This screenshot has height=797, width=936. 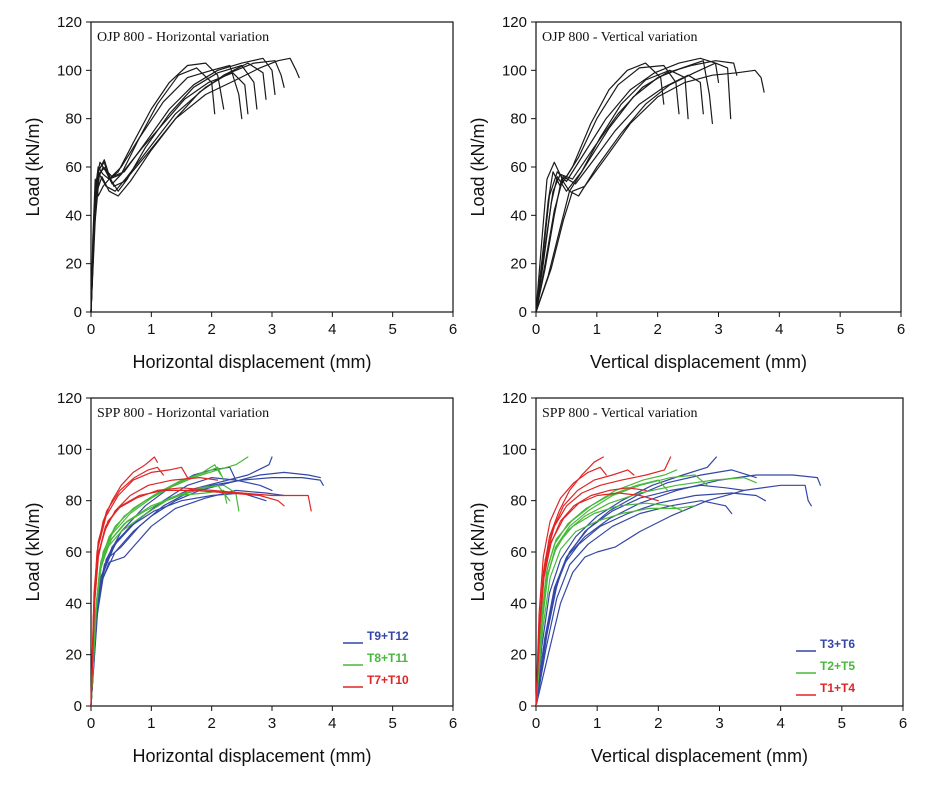 I want to click on legend-label: T2+T5, so click(x=837, y=666).